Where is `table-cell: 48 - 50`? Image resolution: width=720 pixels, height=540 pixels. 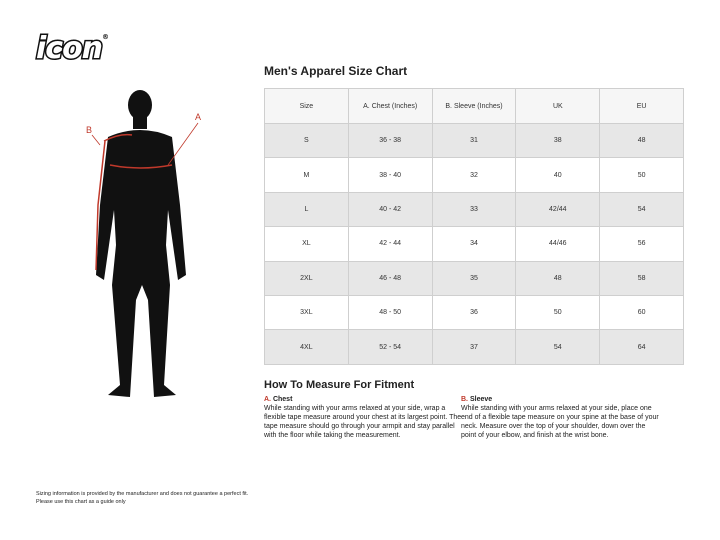
table-cell: 48 - 50 is located at coordinates (390, 312).